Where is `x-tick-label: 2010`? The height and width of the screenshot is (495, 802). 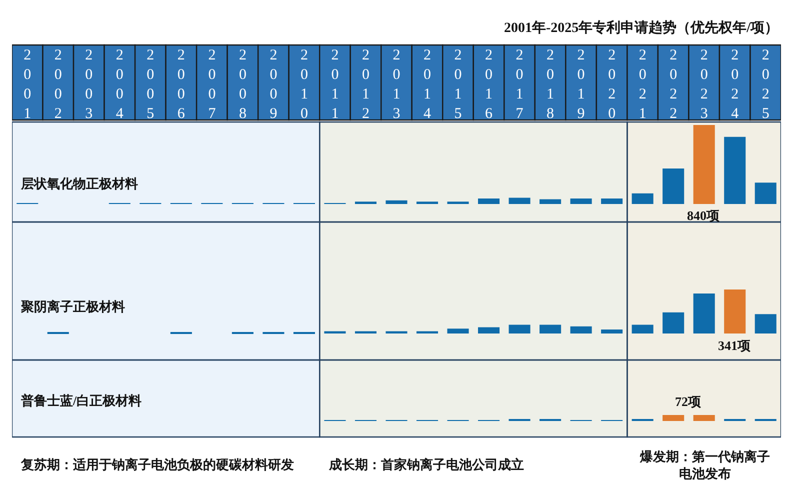
x-tick-label: 2010 is located at coordinates (304, 85).